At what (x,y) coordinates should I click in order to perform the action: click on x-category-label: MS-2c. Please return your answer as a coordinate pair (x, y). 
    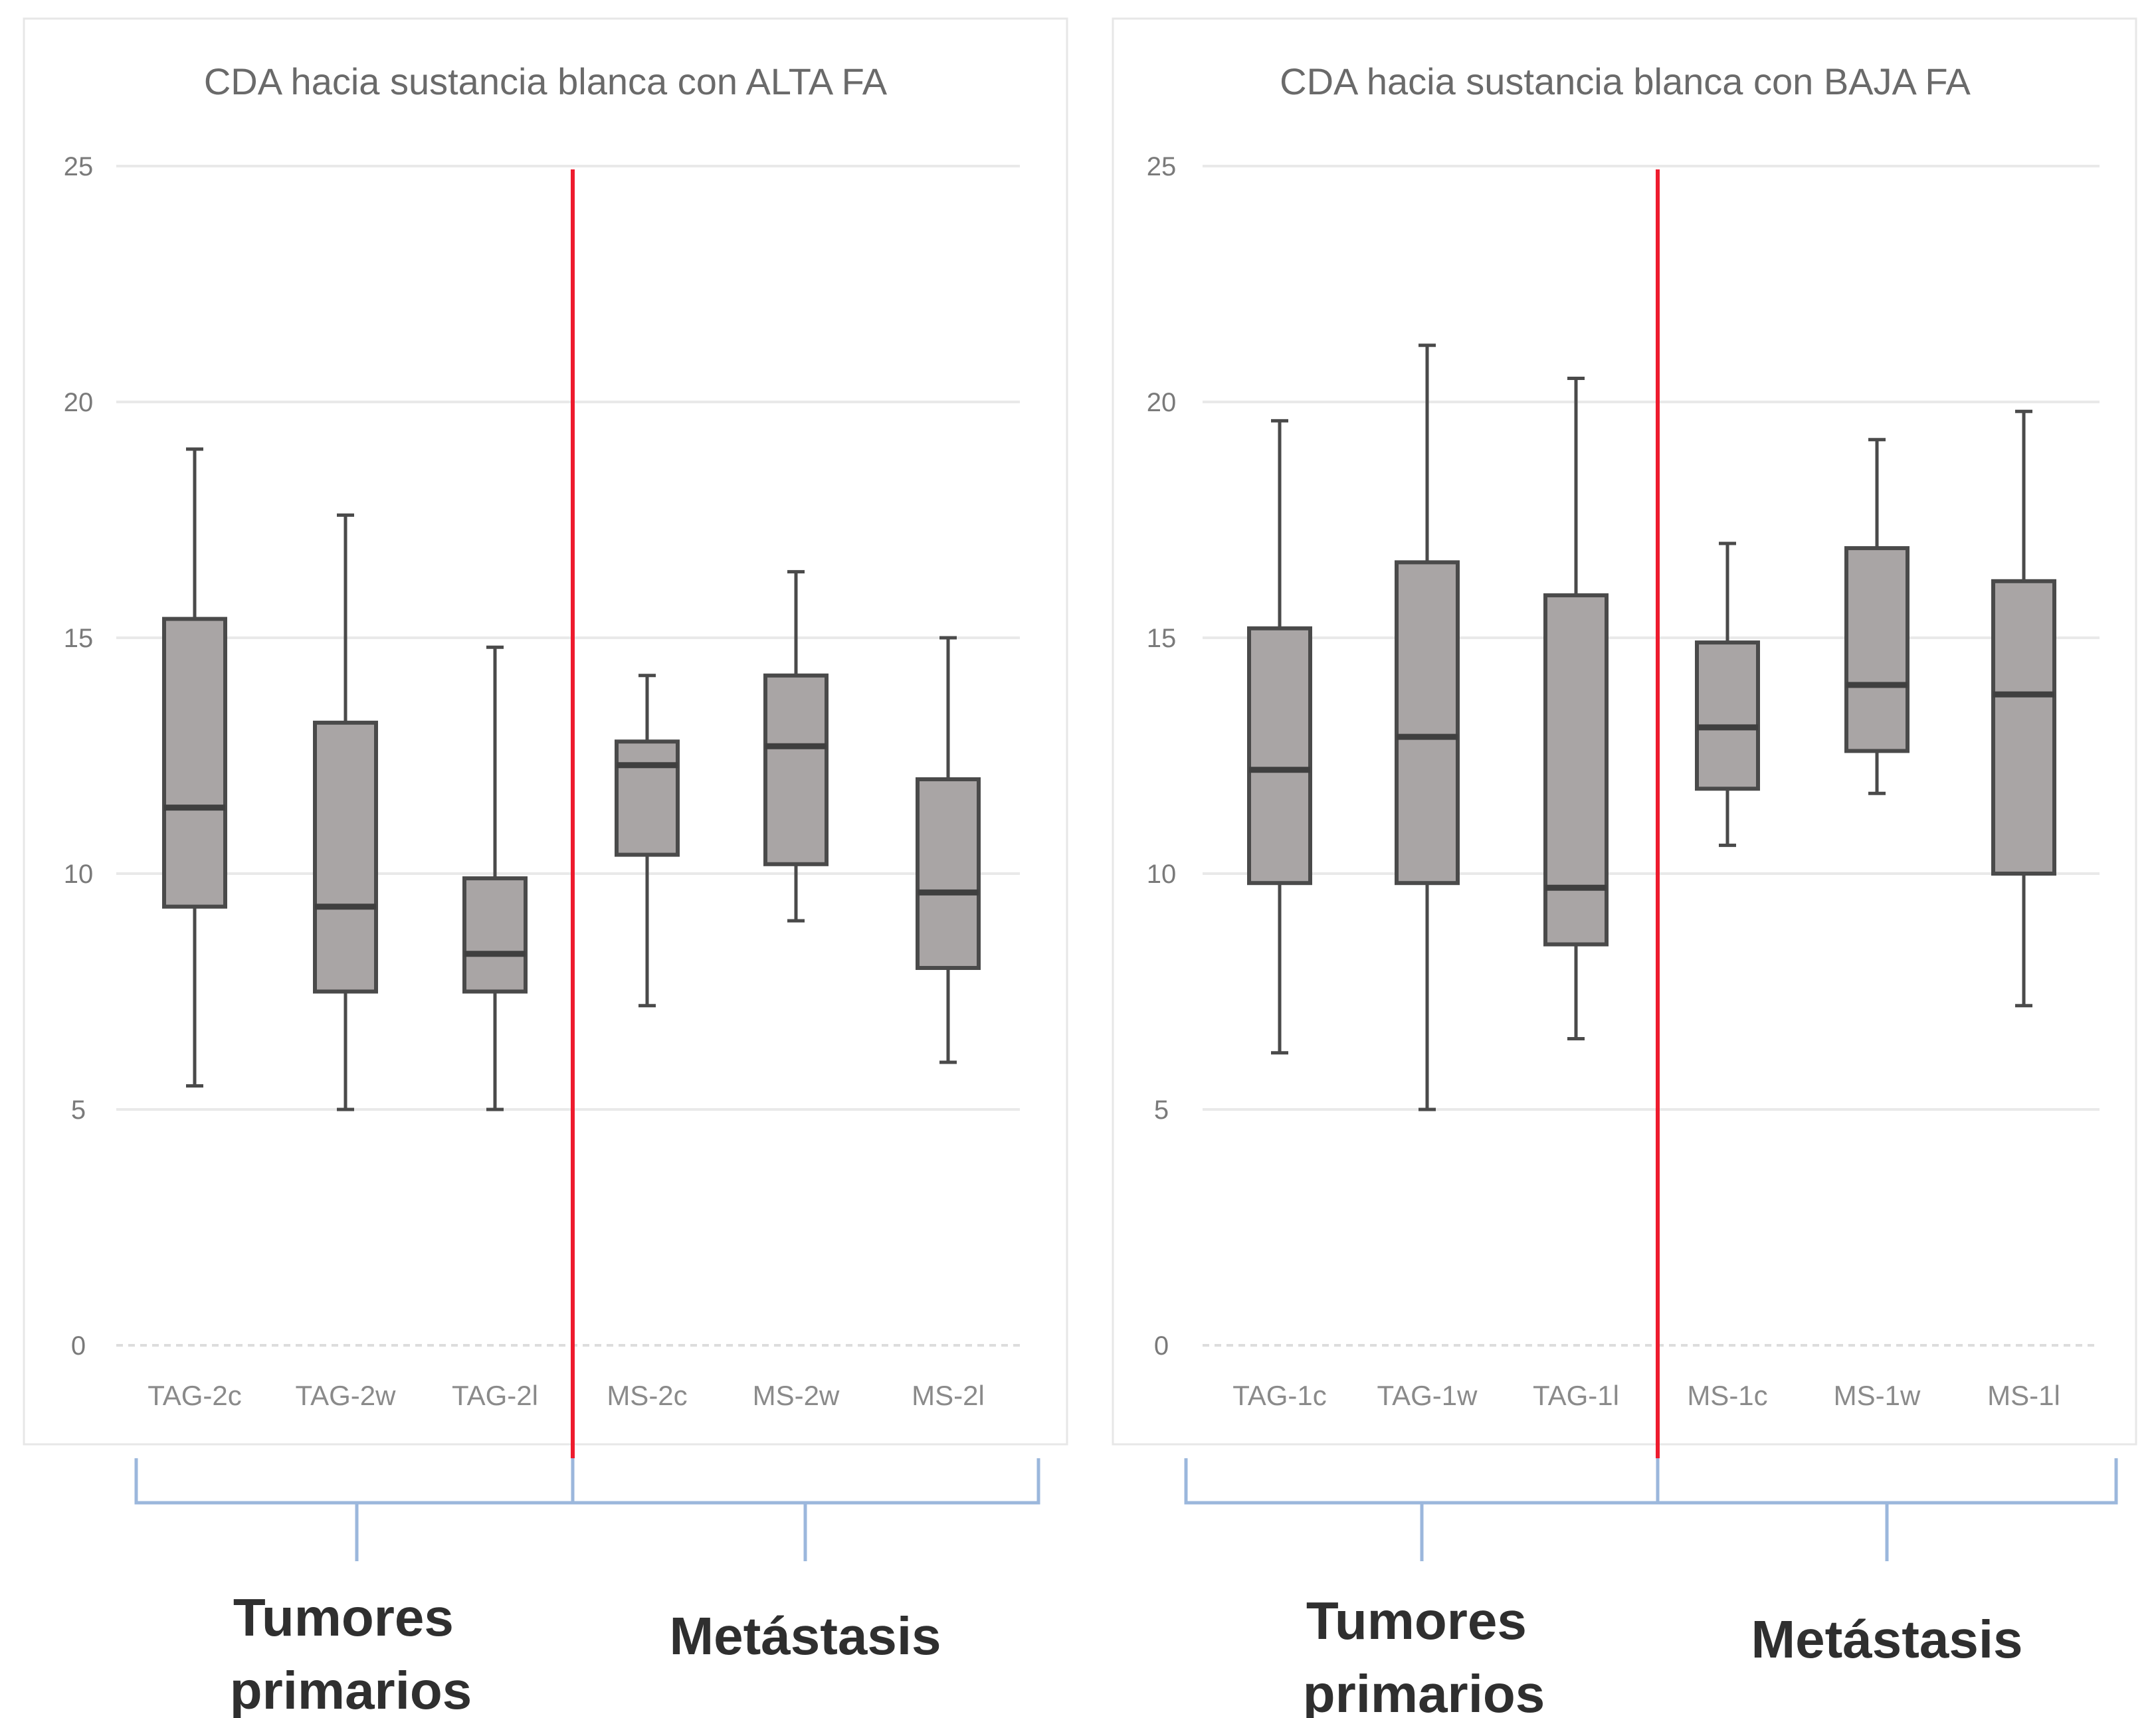
    Looking at the image, I should click on (647, 1395).